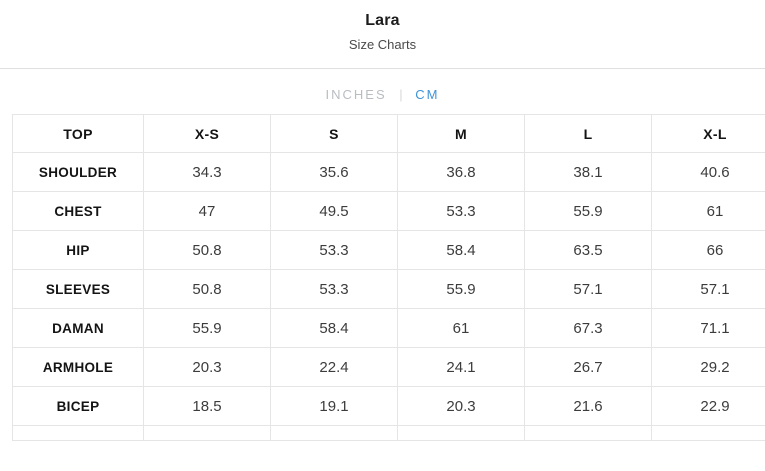 This screenshot has width=765, height=471. What do you see at coordinates (588, 133) in the screenshot?
I see `column-header-l: L` at bounding box center [588, 133].